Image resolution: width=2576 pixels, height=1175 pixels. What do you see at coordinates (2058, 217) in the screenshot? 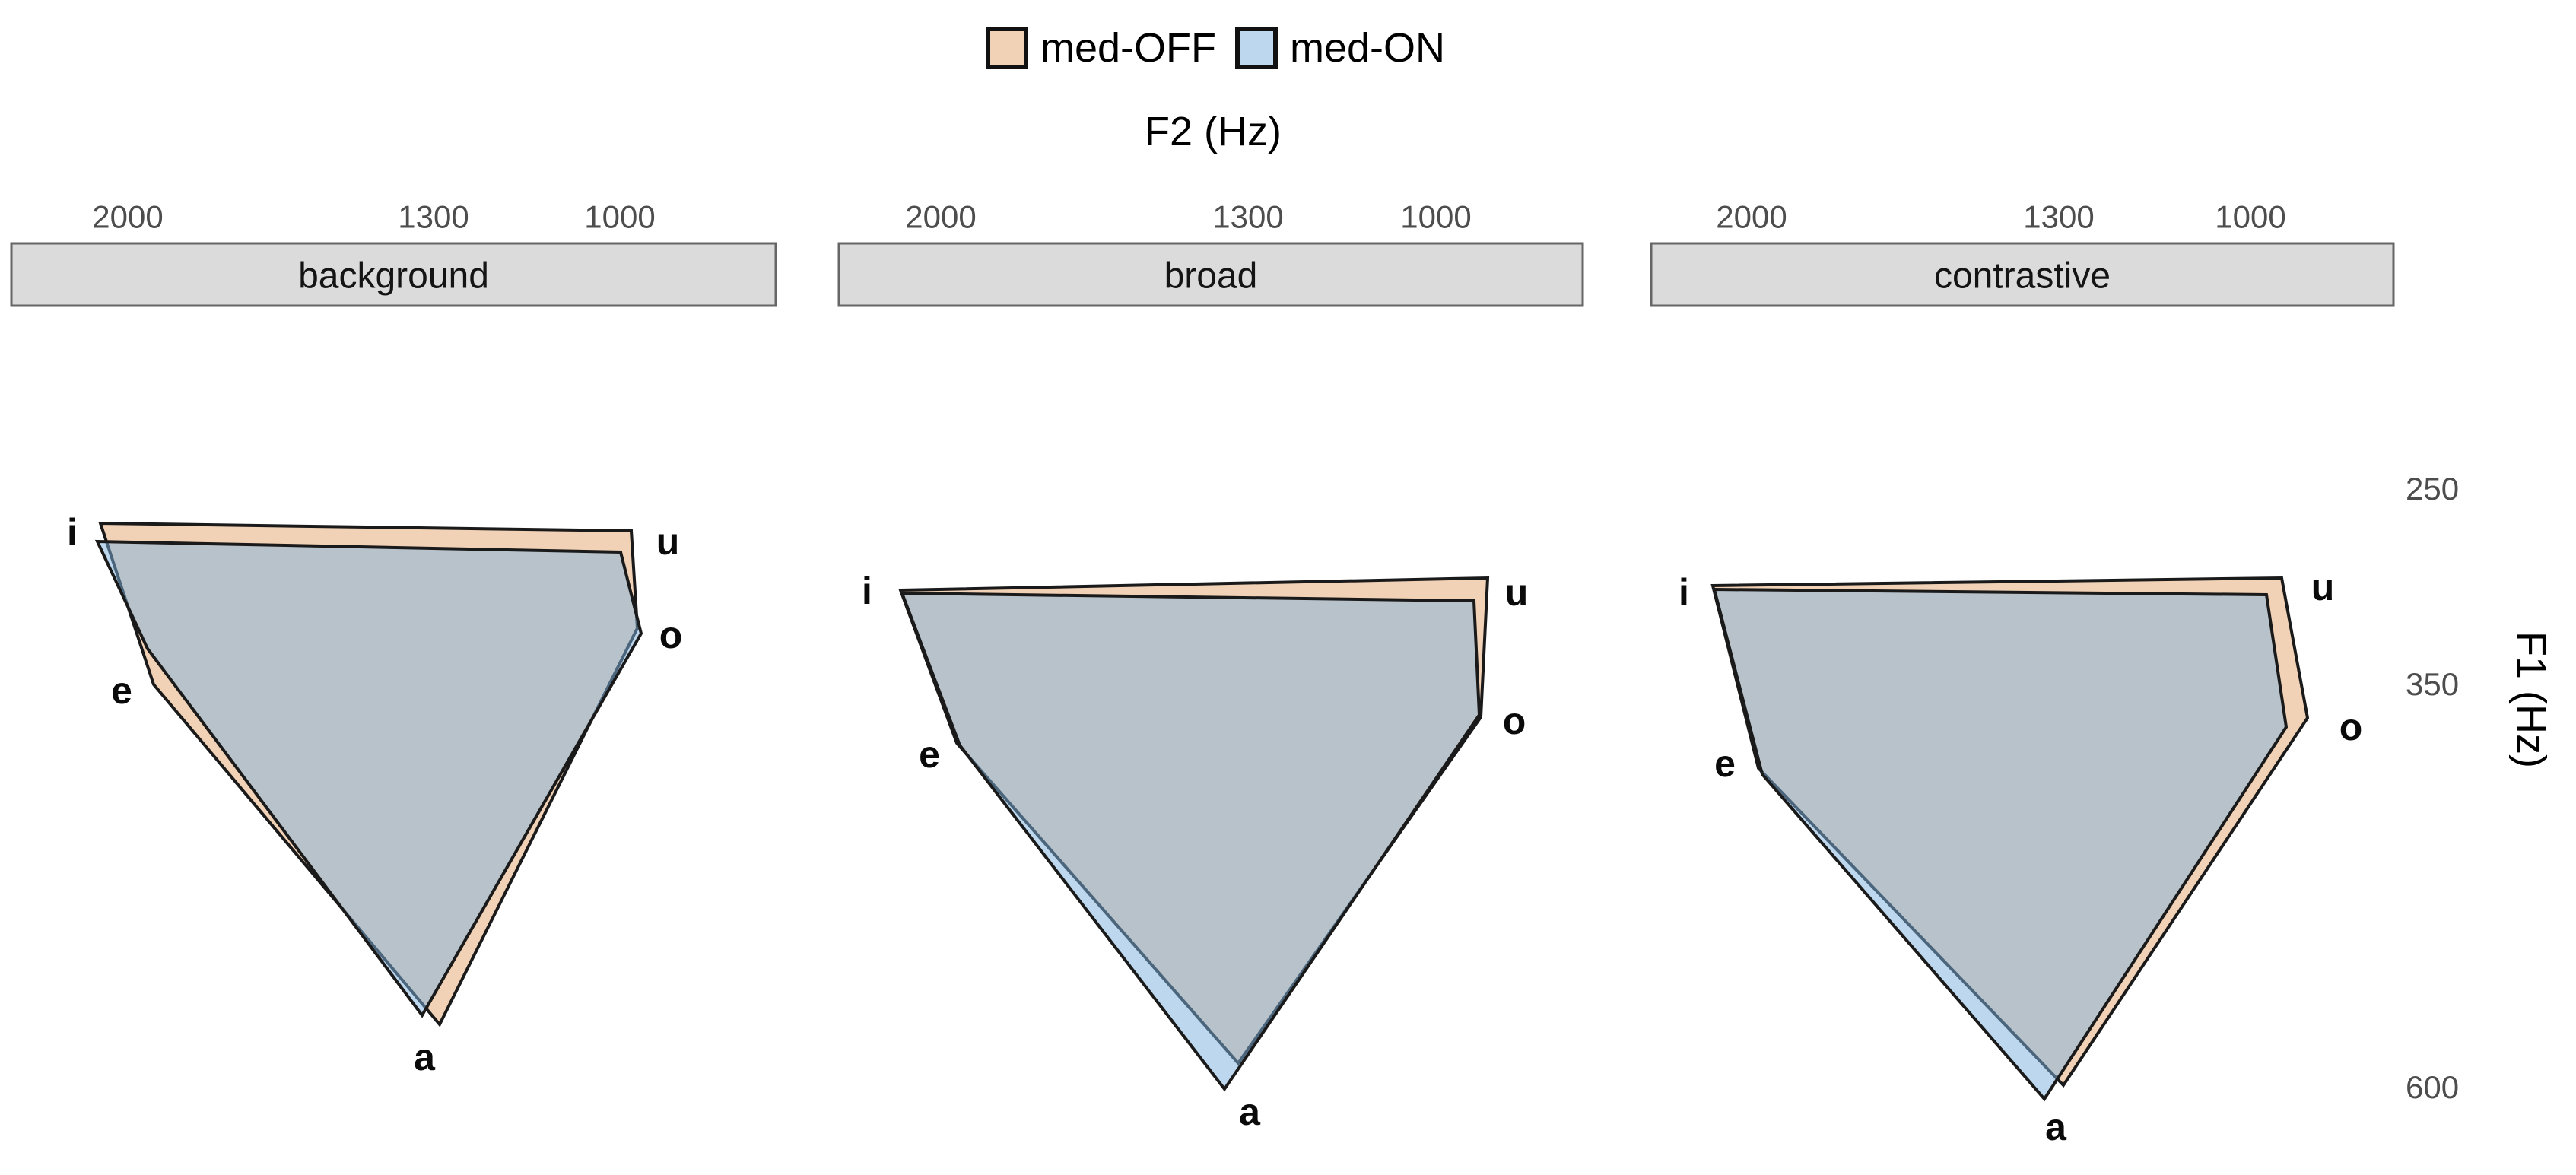
I see `x-tick-label-contrastive-1300: 1300` at bounding box center [2058, 217].